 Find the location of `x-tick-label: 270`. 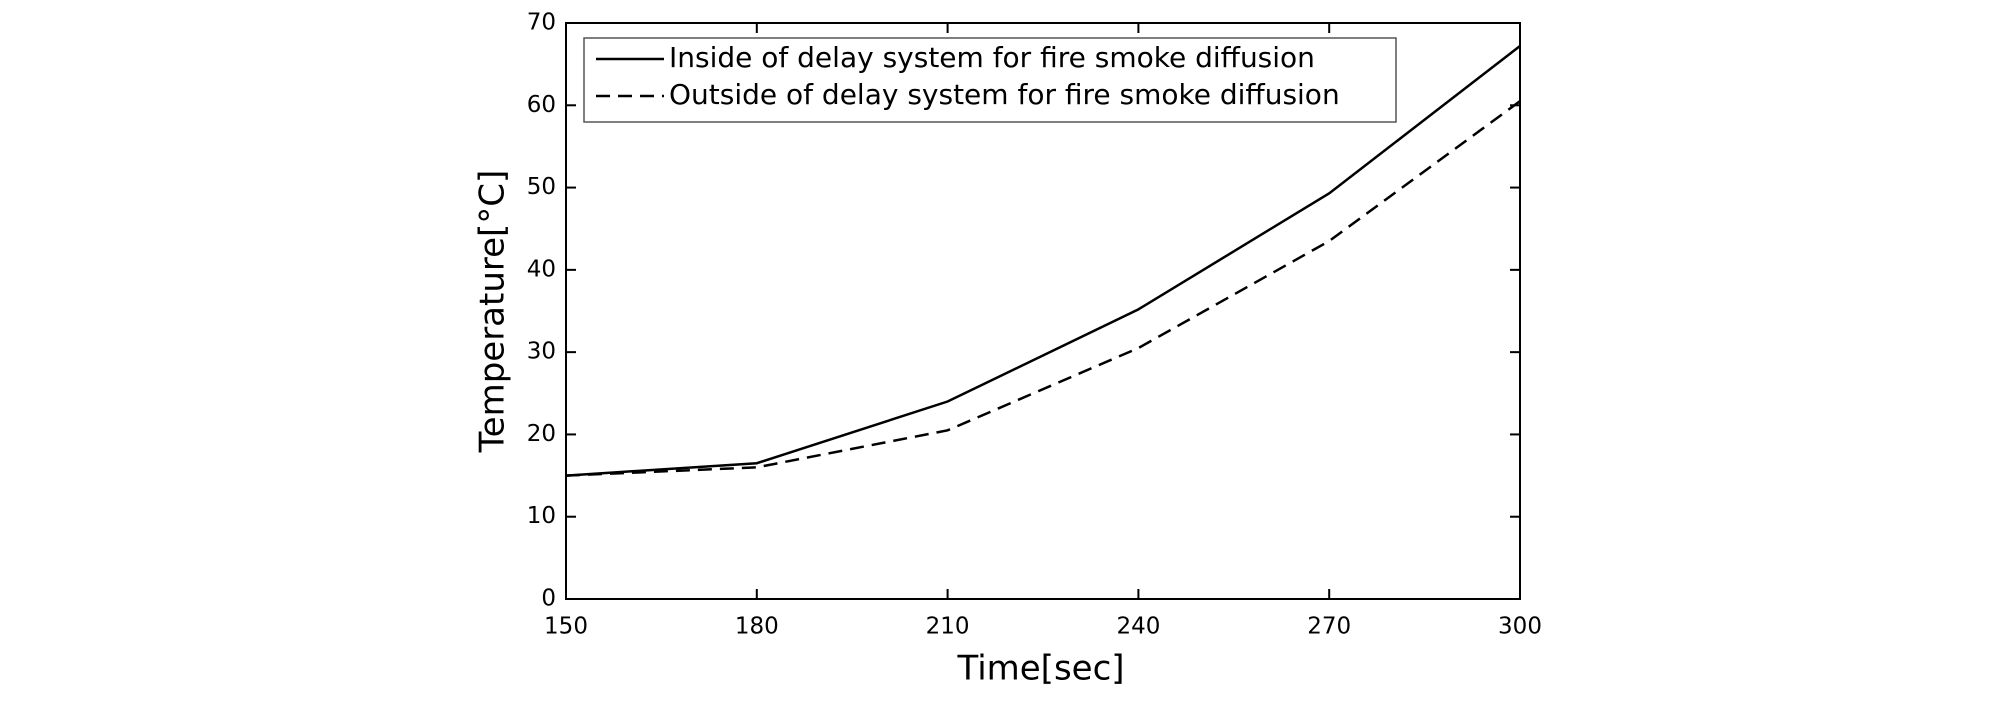

x-tick-label: 270 is located at coordinates (1329, 627).